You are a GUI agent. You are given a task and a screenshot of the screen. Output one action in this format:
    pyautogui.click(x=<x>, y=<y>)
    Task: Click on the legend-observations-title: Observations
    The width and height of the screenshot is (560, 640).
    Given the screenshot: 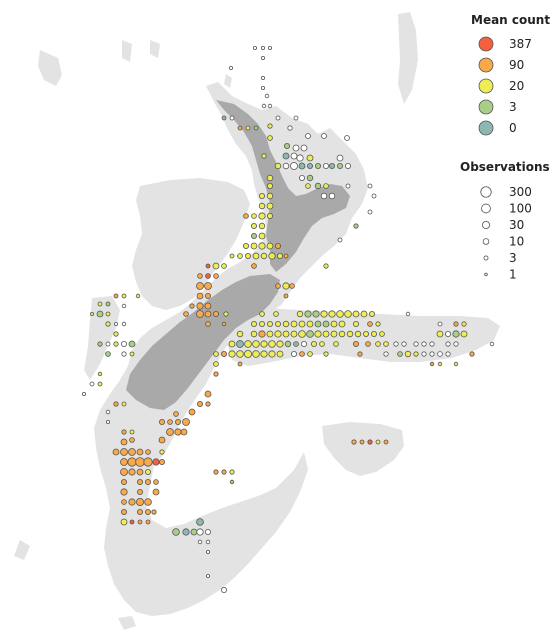 What is the action you would take?
    pyautogui.click(x=505, y=167)
    